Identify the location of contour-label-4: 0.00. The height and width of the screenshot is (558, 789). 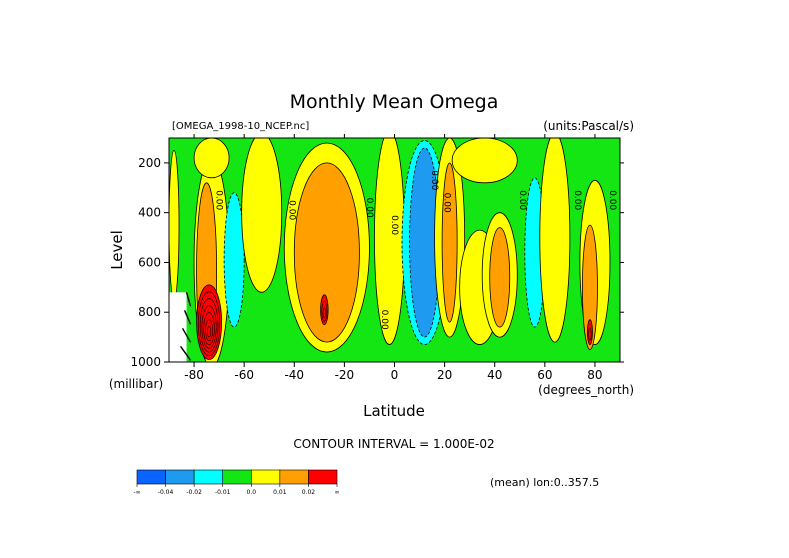
(384, 320).